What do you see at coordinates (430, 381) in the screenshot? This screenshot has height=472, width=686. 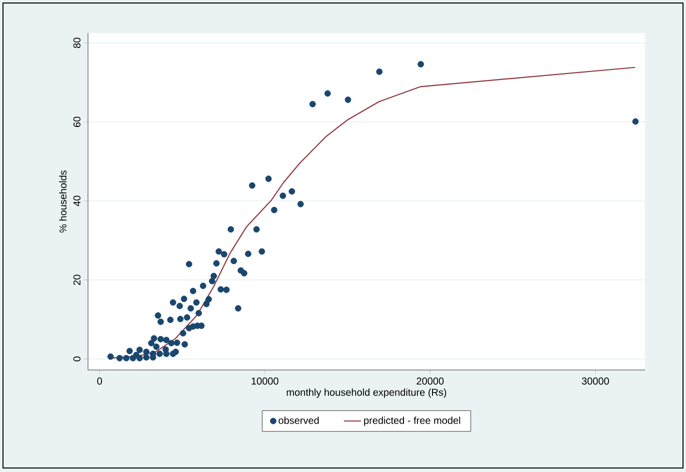 I see `x-tick-label: 20000` at bounding box center [430, 381].